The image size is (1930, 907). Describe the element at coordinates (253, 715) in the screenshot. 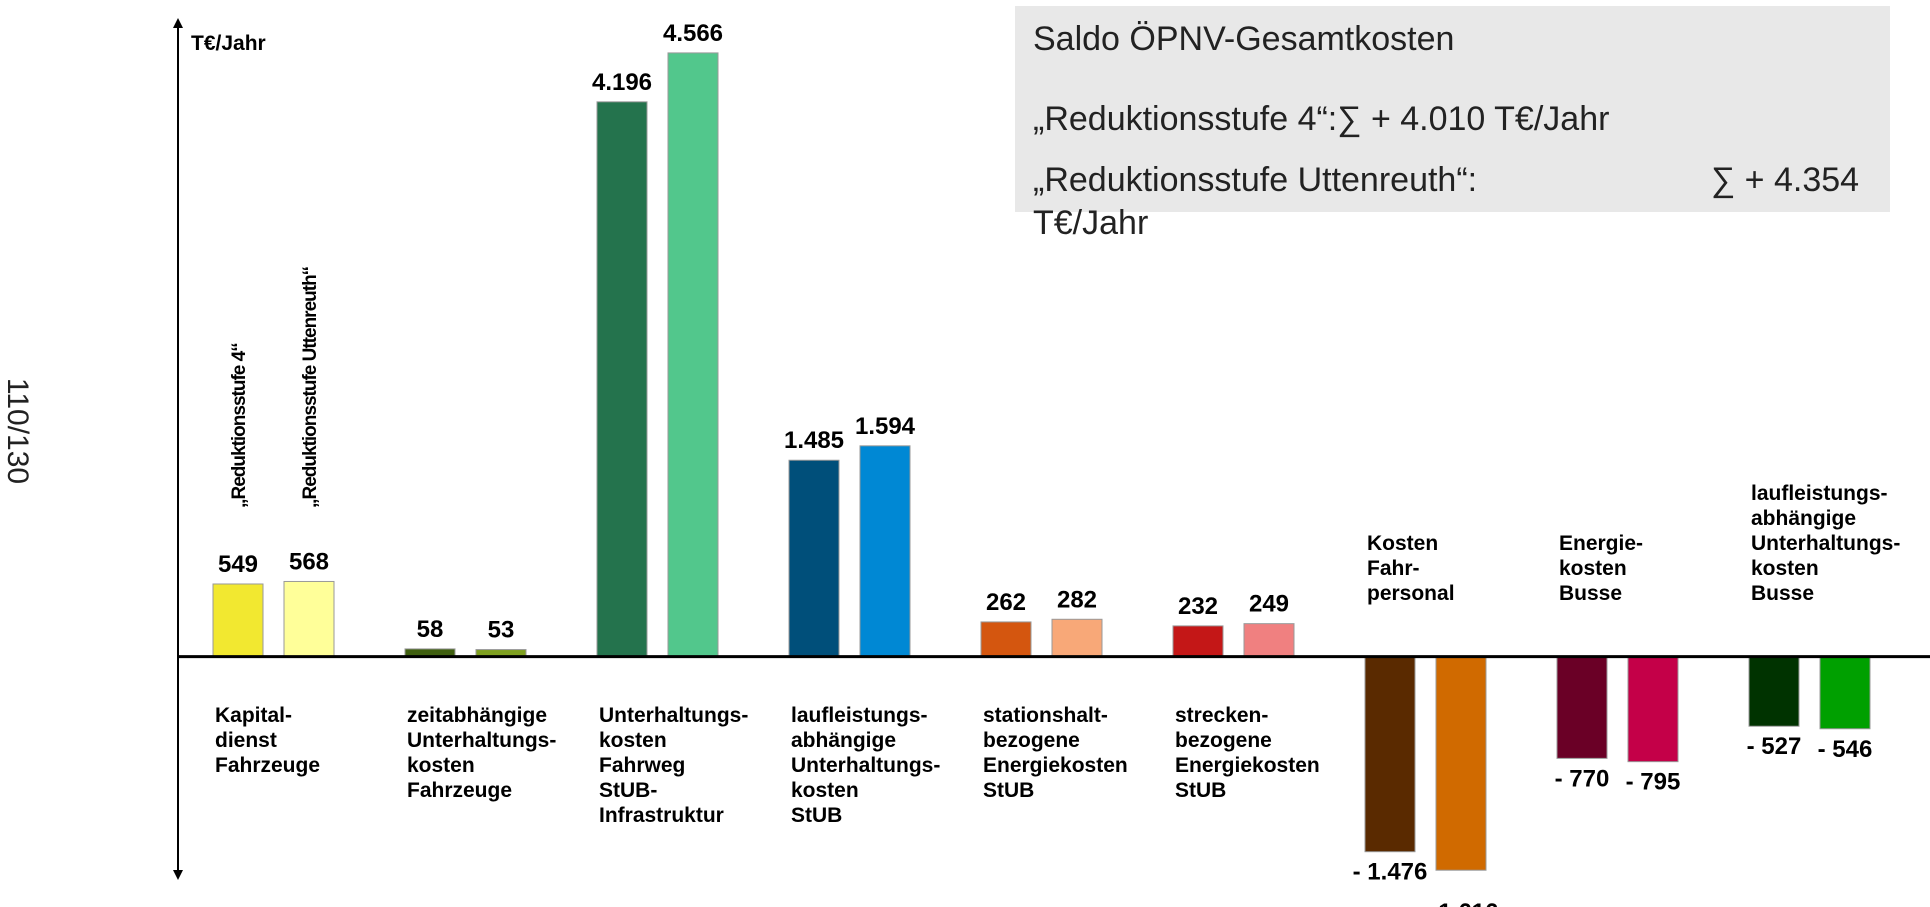

I see `category-label-line: Kapital-` at that location.